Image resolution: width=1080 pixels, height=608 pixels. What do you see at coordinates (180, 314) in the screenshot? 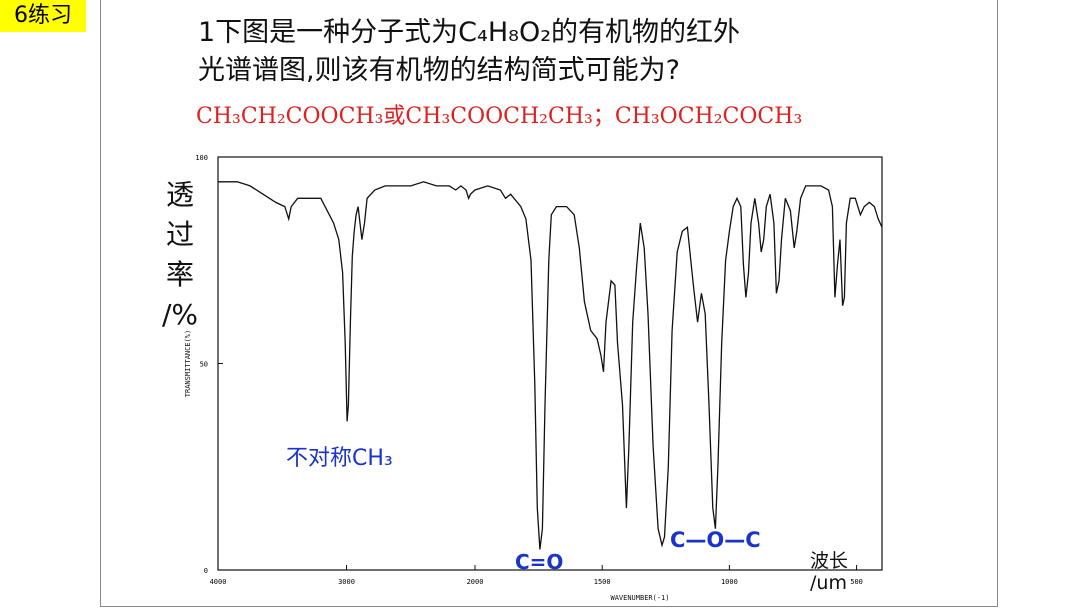
I see `y-label-char-4: /%` at bounding box center [180, 314].